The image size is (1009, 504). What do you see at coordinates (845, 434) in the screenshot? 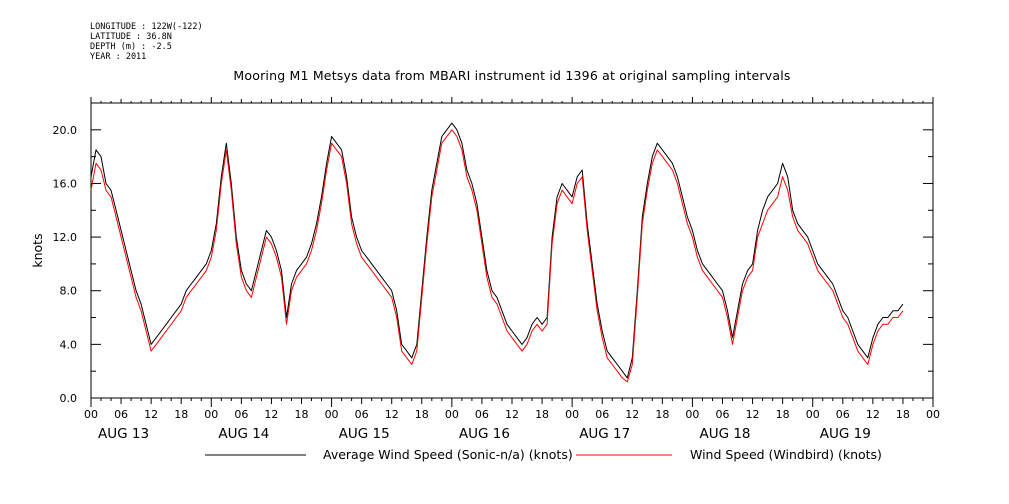
I see `day-label: AUG 19` at bounding box center [845, 434].